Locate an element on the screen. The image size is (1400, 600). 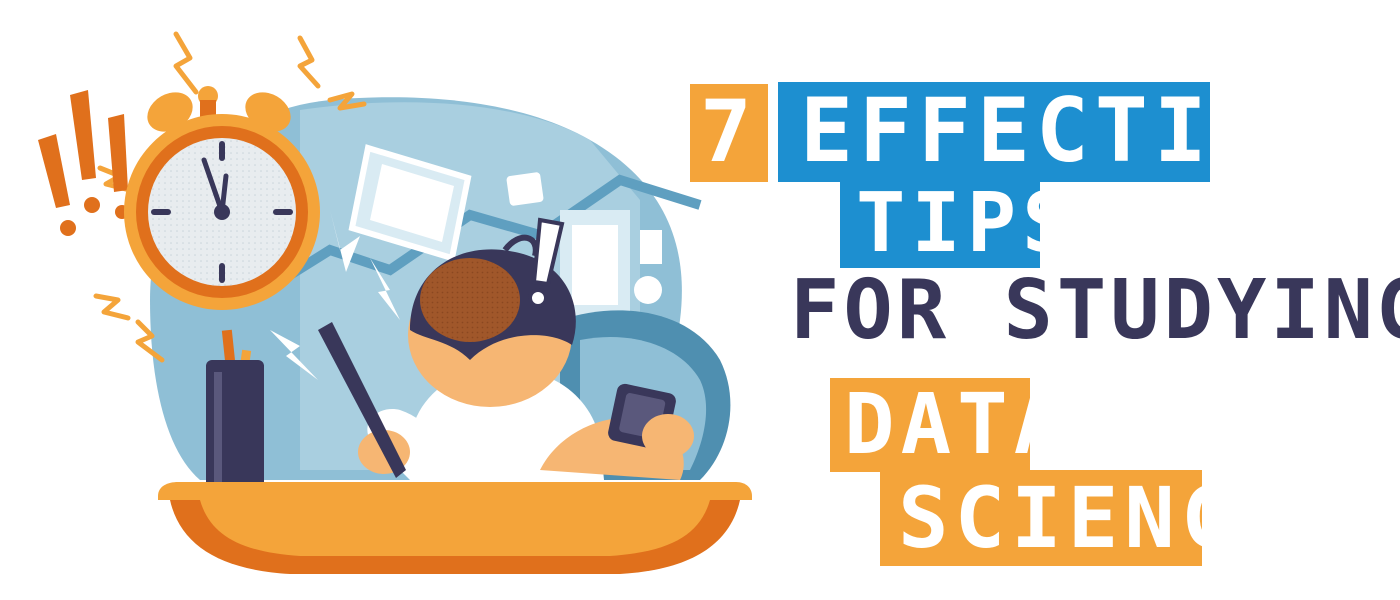
picture-frame-icon is located at coordinates (410, 203).